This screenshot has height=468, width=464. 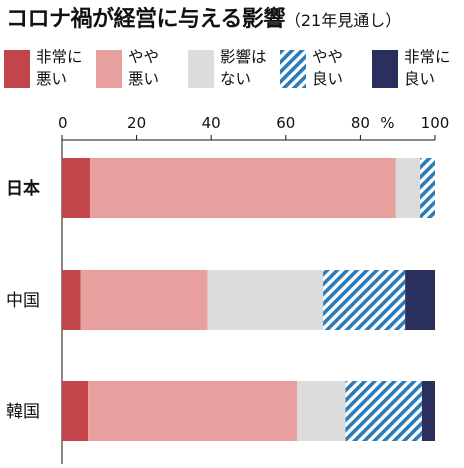 I want to click on legend-item: 影響は ない, so click(x=234, y=69).